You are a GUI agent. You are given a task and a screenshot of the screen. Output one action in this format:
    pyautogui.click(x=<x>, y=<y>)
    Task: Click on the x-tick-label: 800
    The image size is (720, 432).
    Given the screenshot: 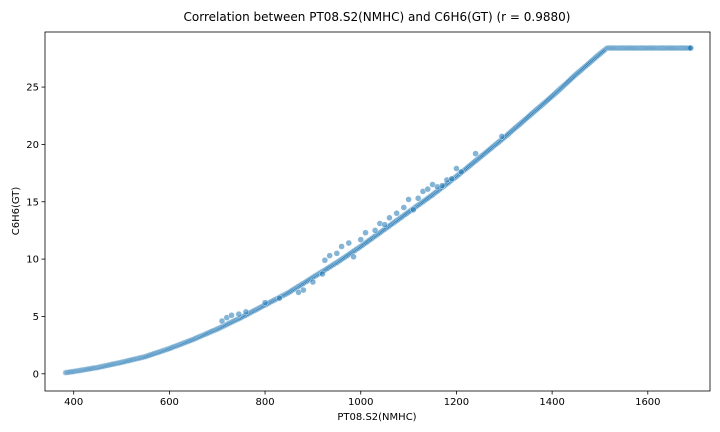 What is the action you would take?
    pyautogui.click(x=265, y=402)
    